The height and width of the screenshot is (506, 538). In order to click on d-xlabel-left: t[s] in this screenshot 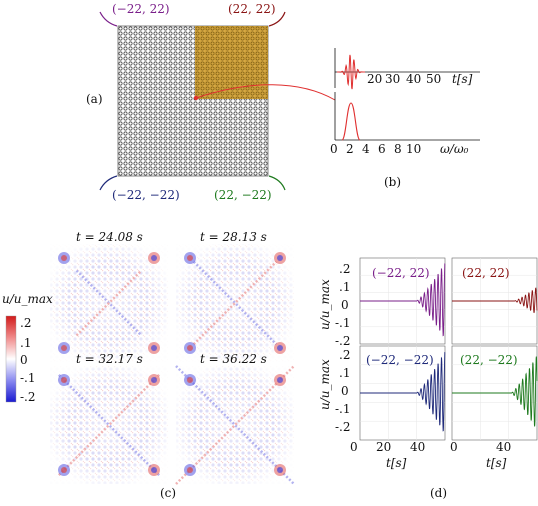, I will do `click(396, 463)`.